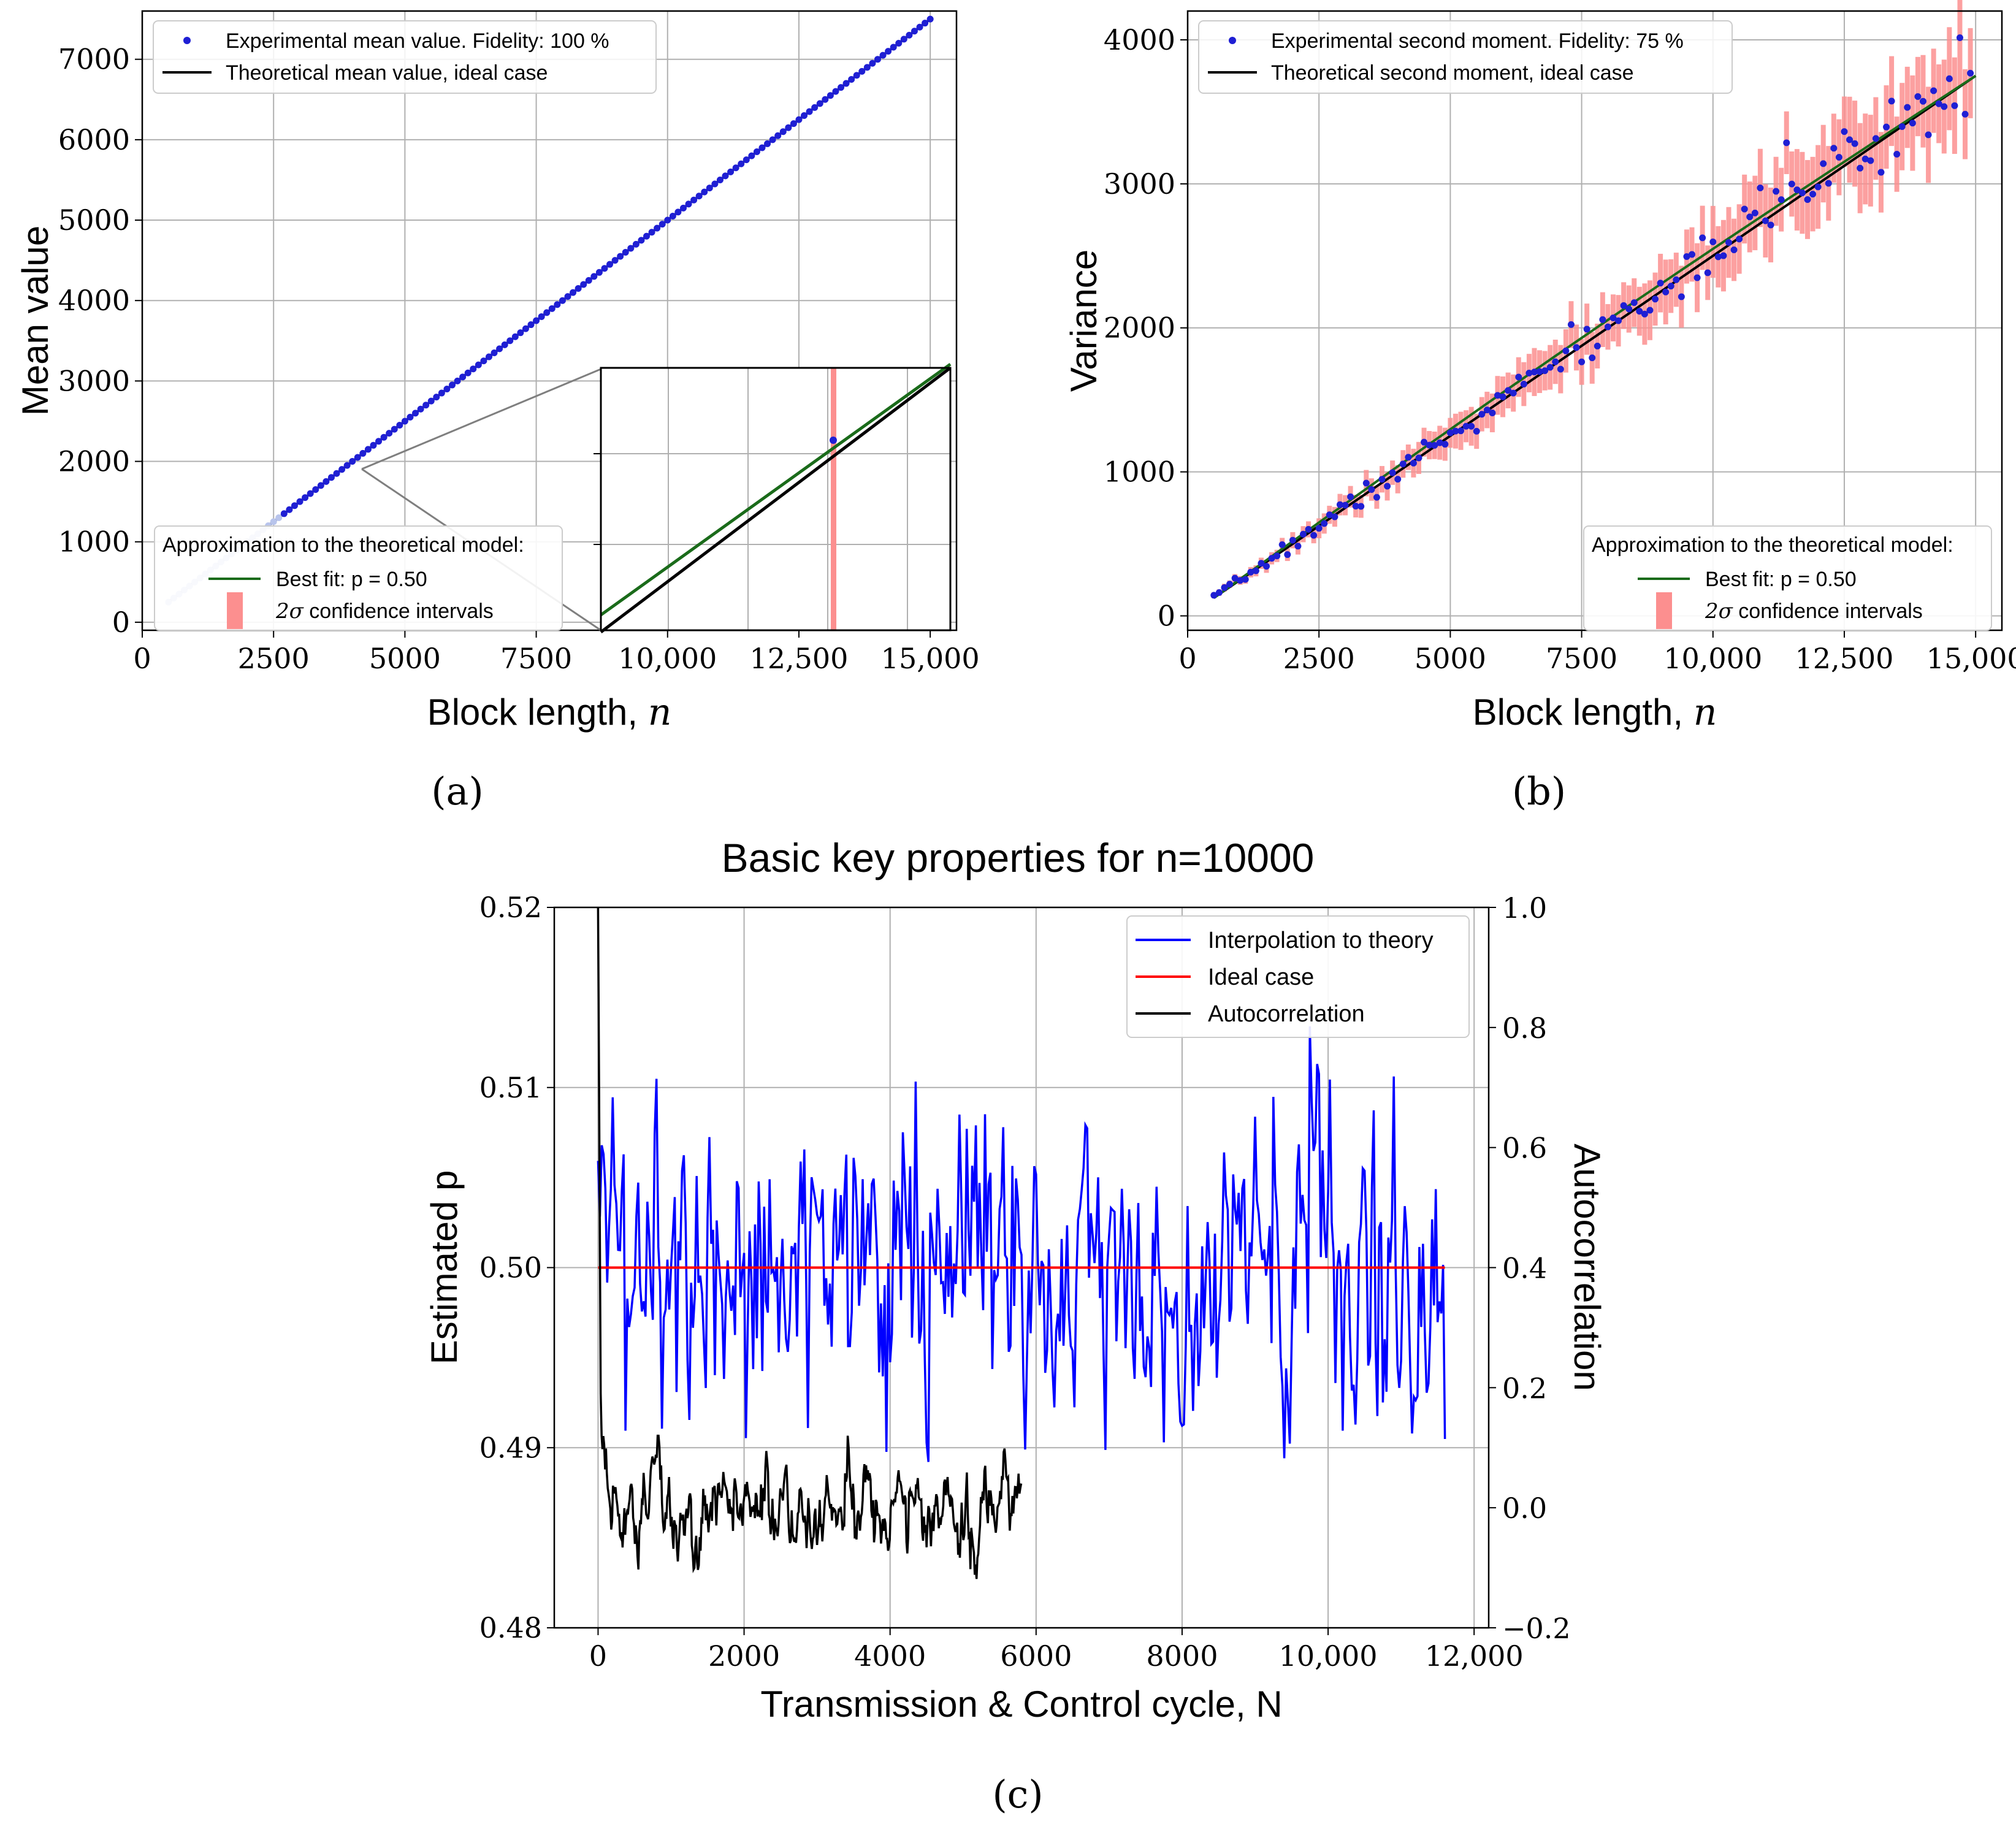 The width and height of the screenshot is (2016, 1824). Describe the element at coordinates (1187, 658) in the screenshot. I see `b-xtick-label: 0` at that location.